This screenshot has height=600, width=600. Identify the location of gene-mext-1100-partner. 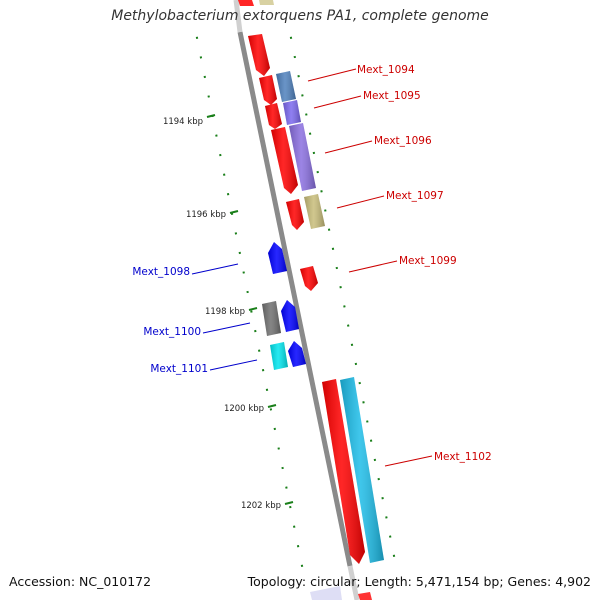
(290, 316).